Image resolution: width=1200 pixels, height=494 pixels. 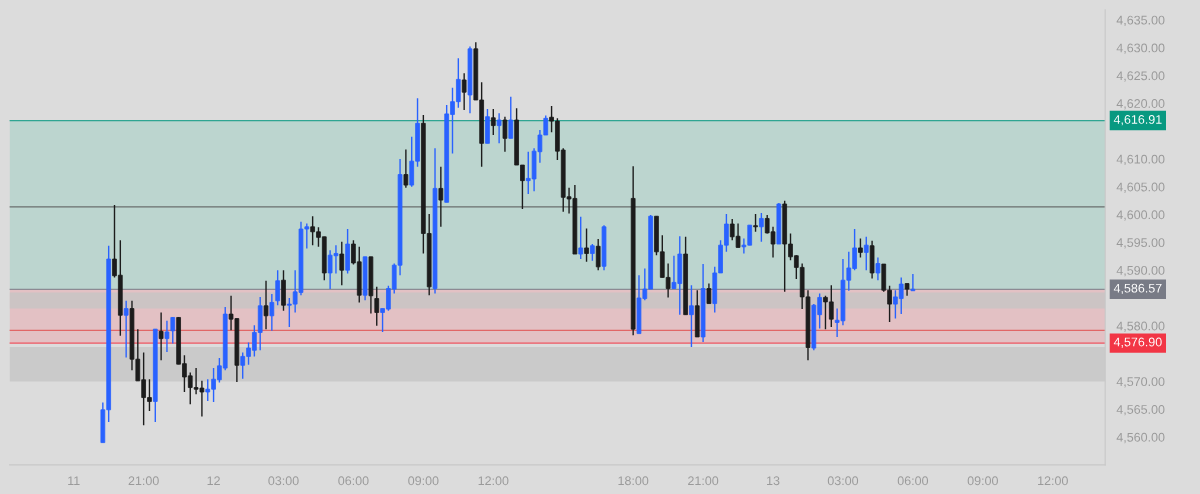 What do you see at coordinates (1137, 342) in the screenshot?
I see `ref-line-label: 4,576.90` at bounding box center [1137, 342].